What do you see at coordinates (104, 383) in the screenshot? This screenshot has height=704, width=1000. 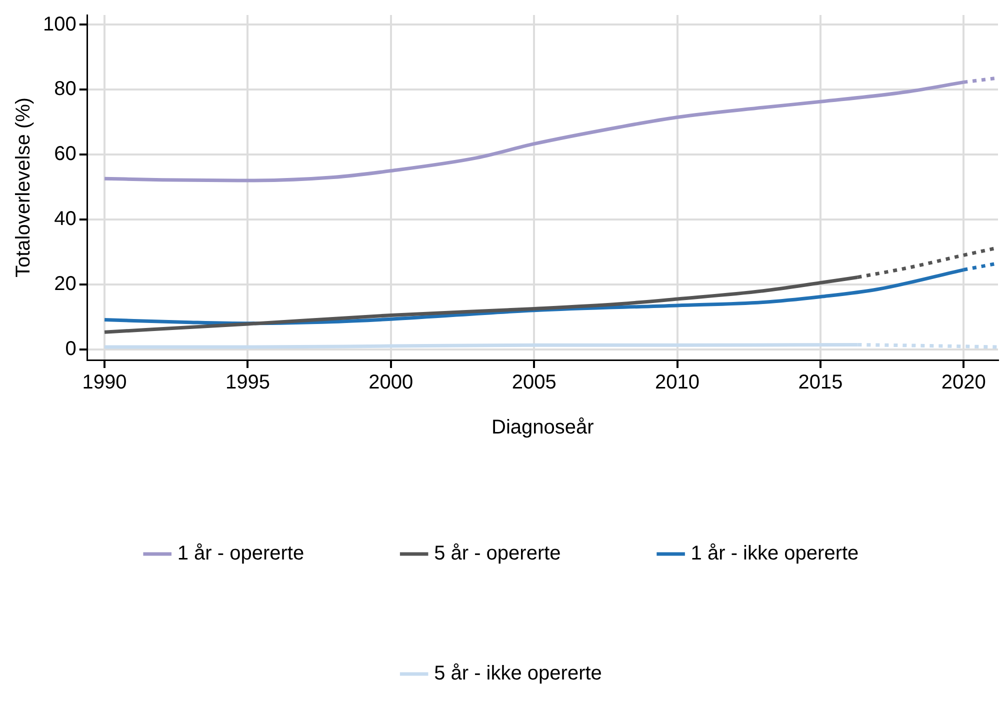 I see `x-tick-label: 1990` at bounding box center [104, 383].